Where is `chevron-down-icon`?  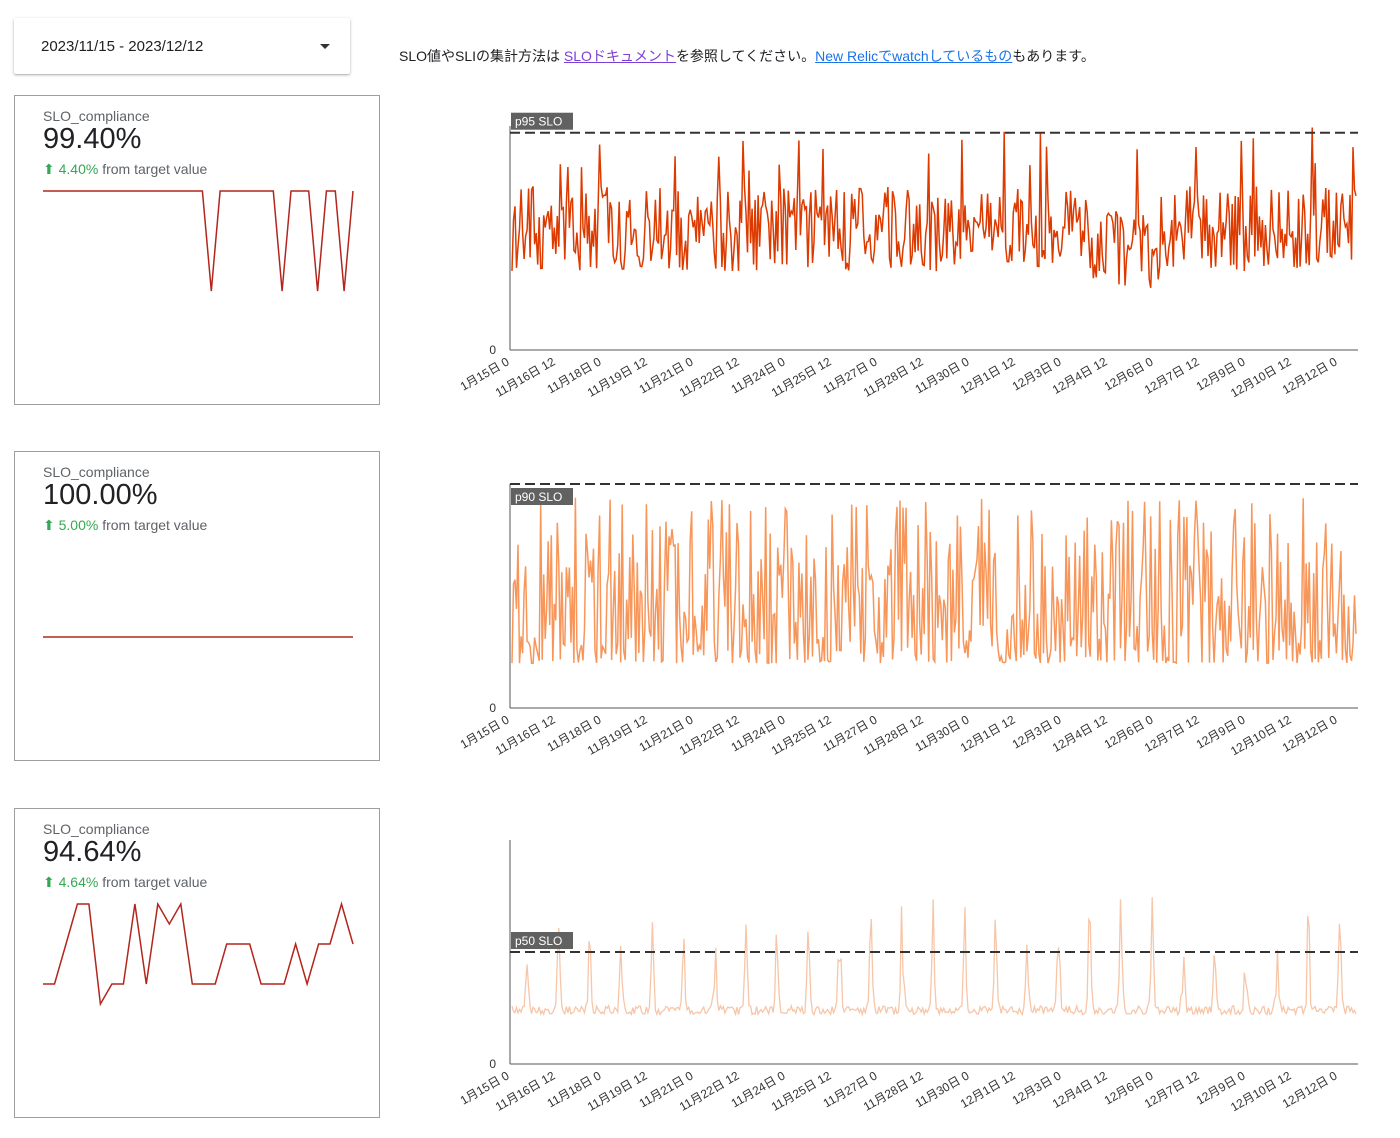 chevron-down-icon is located at coordinates (325, 46).